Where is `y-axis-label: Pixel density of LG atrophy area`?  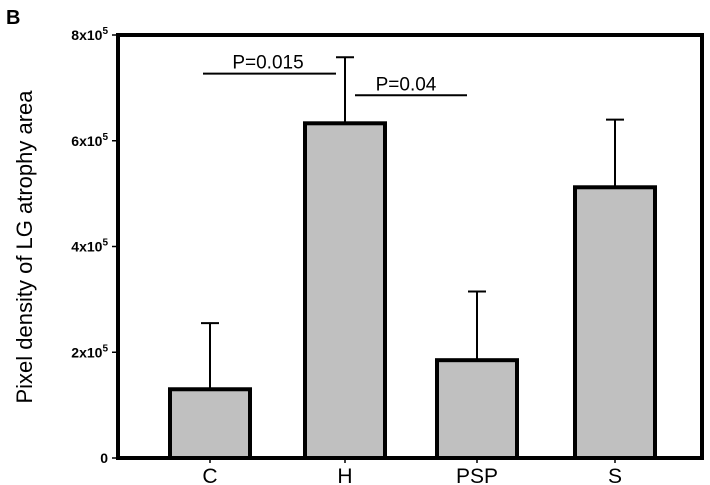
y-axis-label: Pixel density of LG atrophy area is located at coordinates (24, 247).